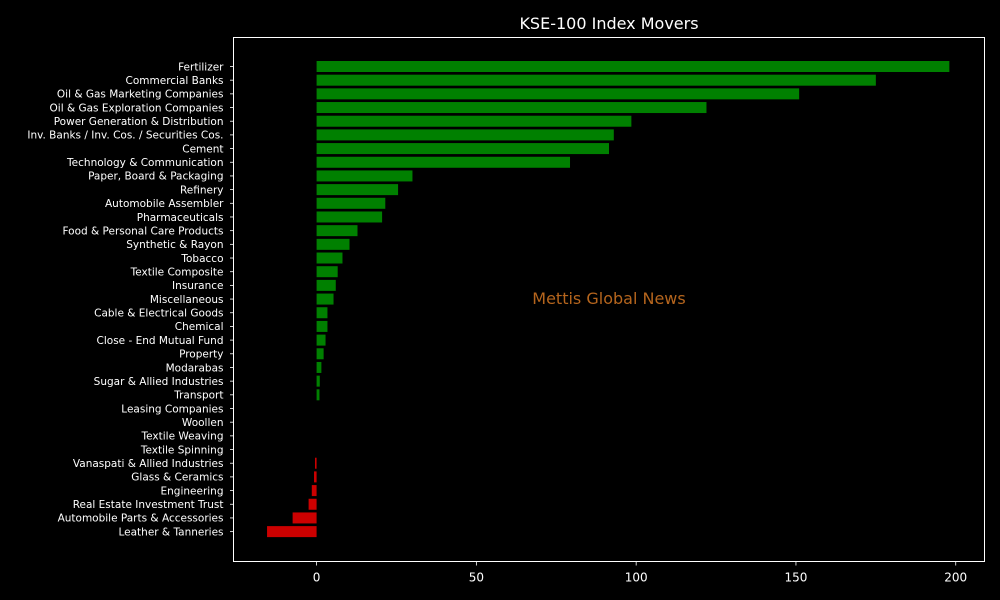 This screenshot has width=1000, height=600. Describe the element at coordinates (175, 81) in the screenshot. I see `category-label-1: Commercial Banks` at that location.